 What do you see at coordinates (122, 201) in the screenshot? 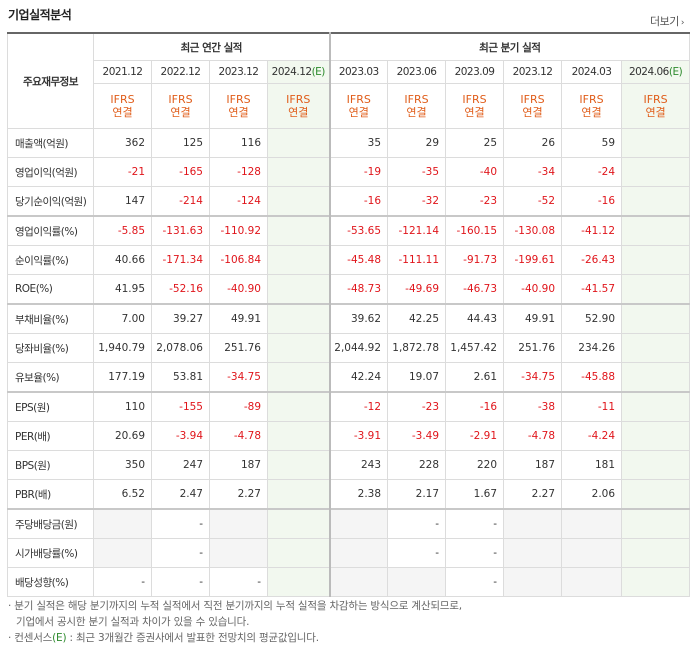
I see `table-cell: 147` at bounding box center [122, 201].